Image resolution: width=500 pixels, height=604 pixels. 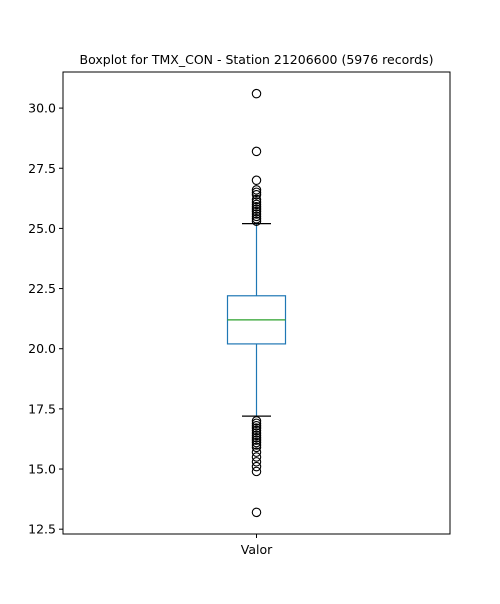 What do you see at coordinates (42, 408) in the screenshot?
I see `y-tick-label: 17.5` at bounding box center [42, 408].